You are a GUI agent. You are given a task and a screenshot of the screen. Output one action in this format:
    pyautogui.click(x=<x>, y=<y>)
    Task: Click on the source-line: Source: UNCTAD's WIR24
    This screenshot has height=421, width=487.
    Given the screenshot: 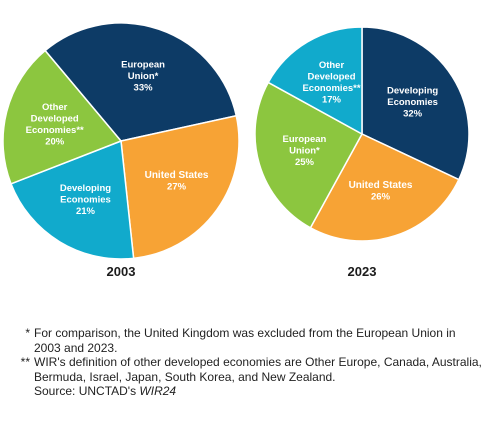 What is the action you would take?
    pyautogui.click(x=247, y=391)
    